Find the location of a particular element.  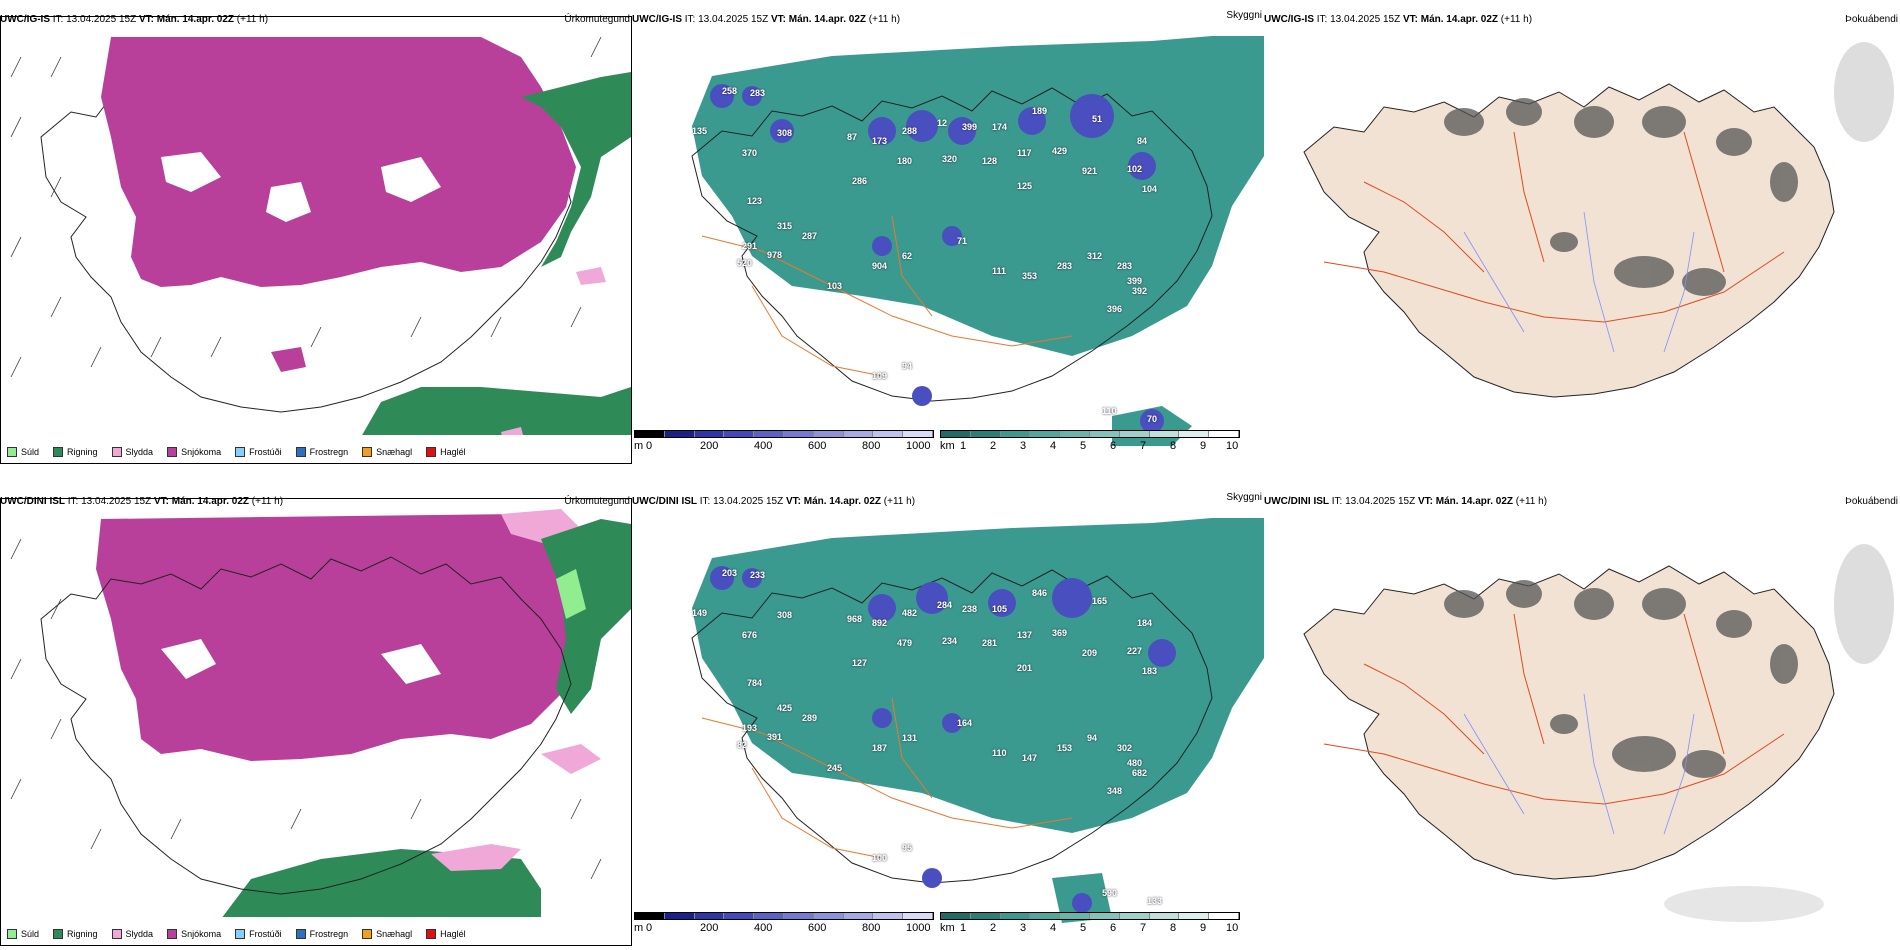

cloud-base-label: 369 is located at coordinates (1060, 633).